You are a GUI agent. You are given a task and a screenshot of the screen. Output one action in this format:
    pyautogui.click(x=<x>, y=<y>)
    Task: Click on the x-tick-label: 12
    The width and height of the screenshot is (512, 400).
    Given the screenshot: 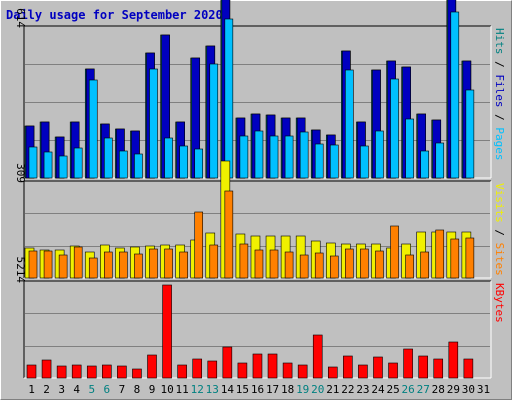 What is the action you would take?
    pyautogui.click(x=197, y=389)
    